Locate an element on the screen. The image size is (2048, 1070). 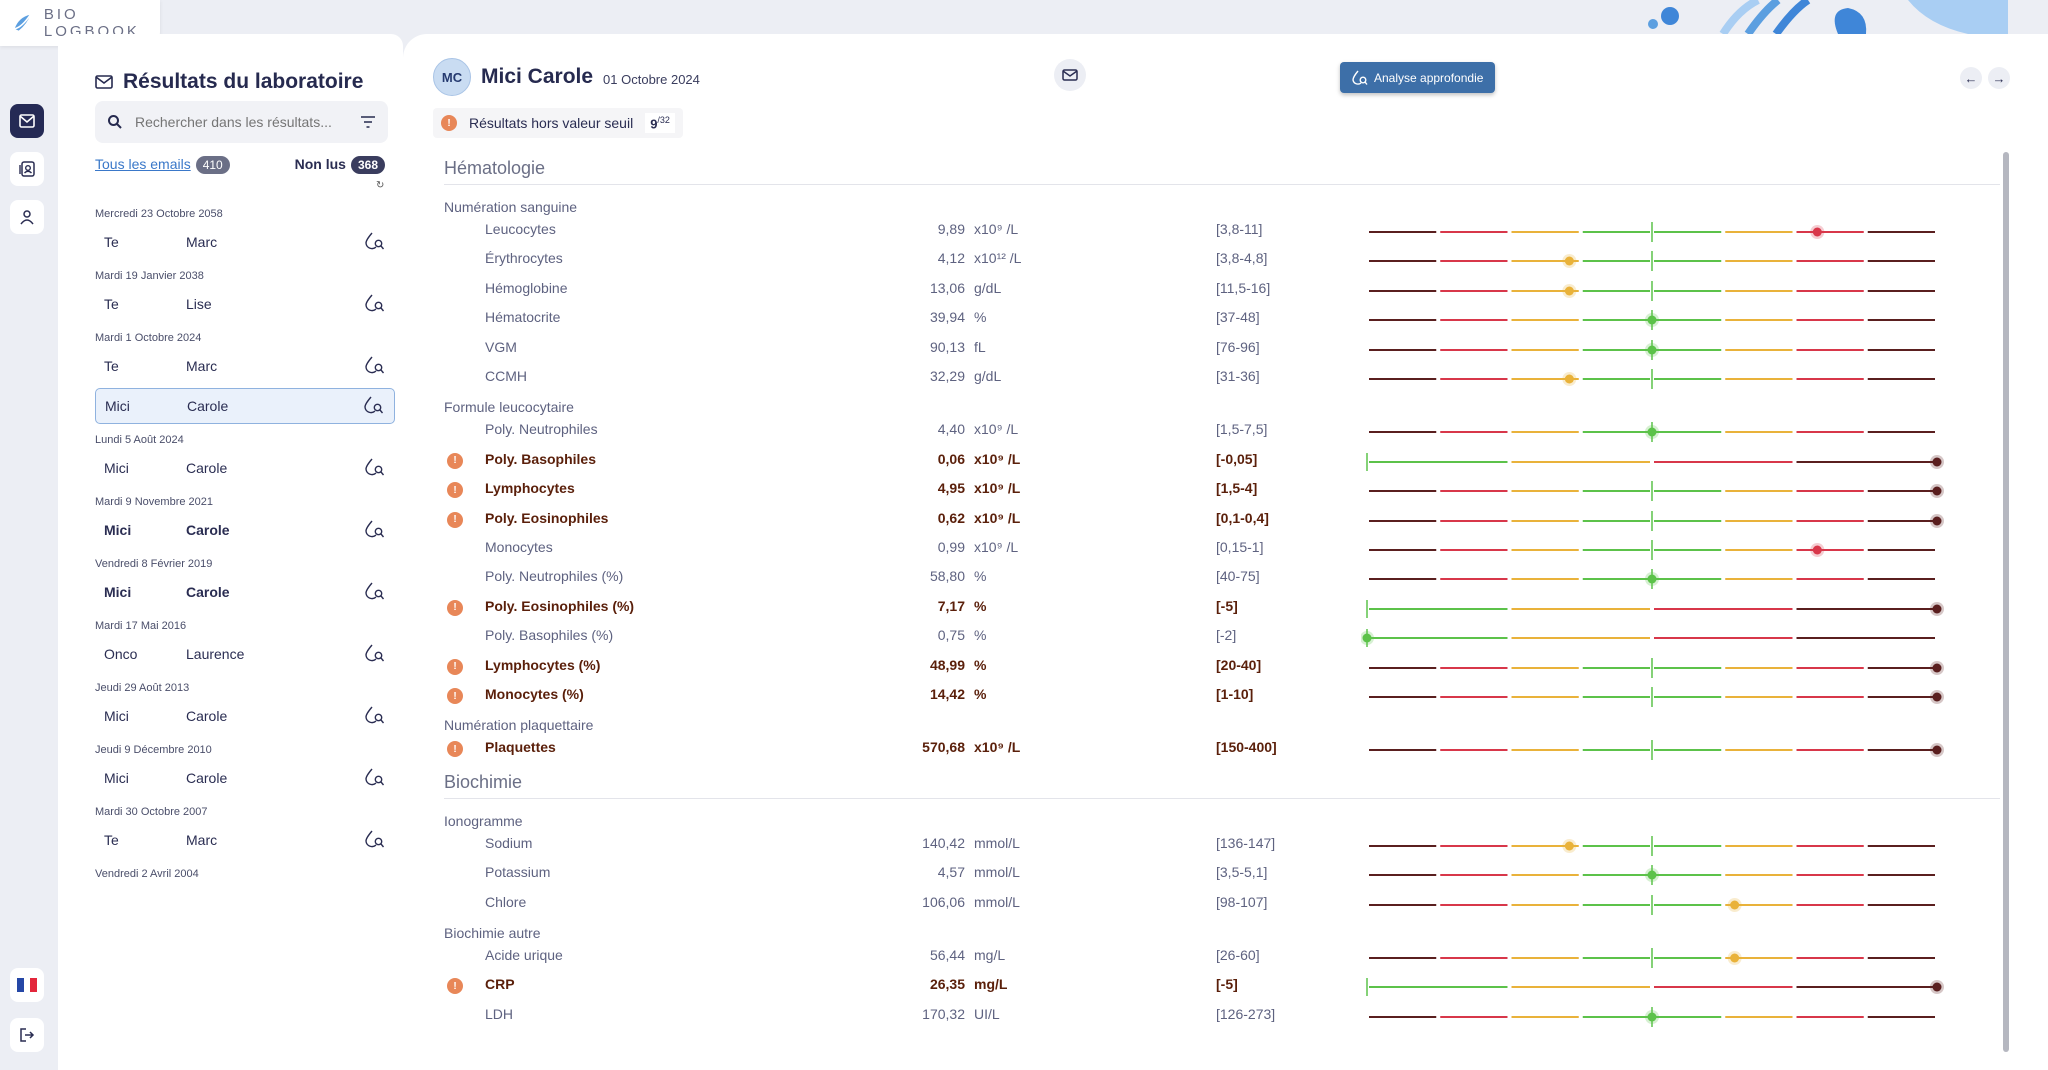
test-value: 26,35 is located at coordinates (947, 984).